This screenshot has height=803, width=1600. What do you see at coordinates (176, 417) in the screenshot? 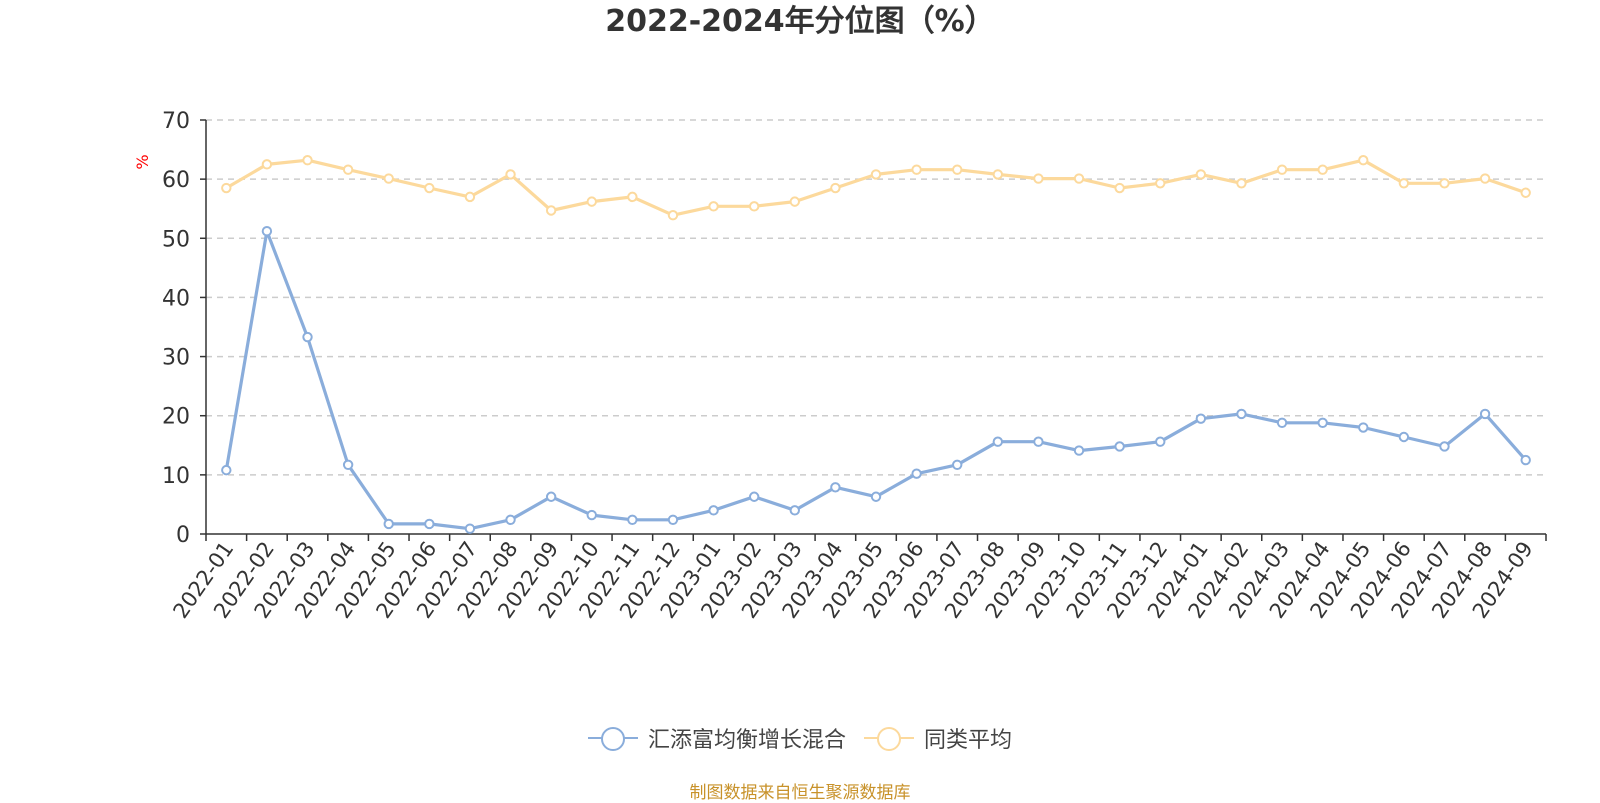
I see `y-tick-label: 20` at bounding box center [176, 417].